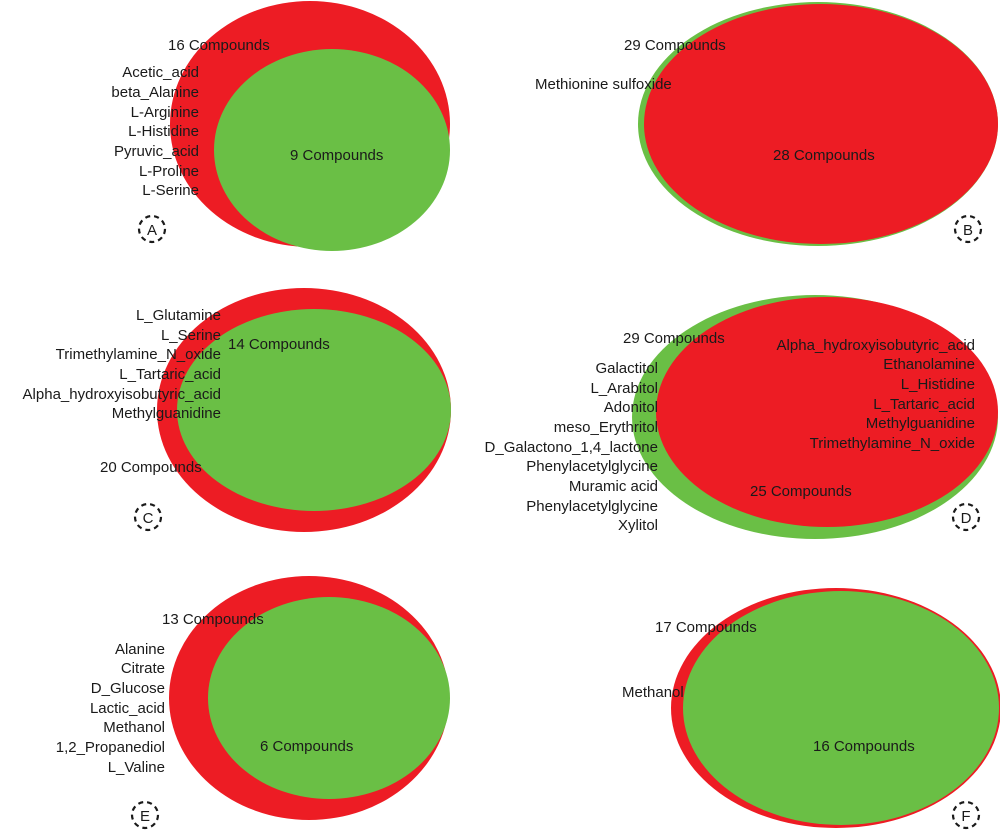 The image size is (1000, 835). What do you see at coordinates (876, 345) in the screenshot?
I see `panel-d-right-compound: Alpha_hydroxyisobutyric_acid` at bounding box center [876, 345].